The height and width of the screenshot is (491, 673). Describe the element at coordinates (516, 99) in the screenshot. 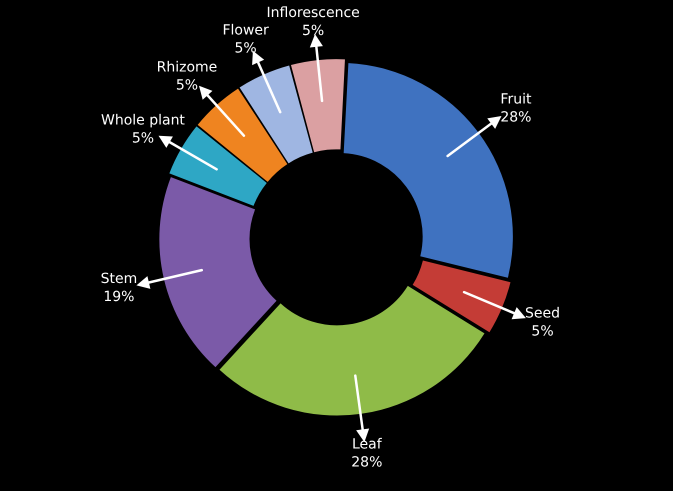

I see `slice-label: Fruit` at that location.